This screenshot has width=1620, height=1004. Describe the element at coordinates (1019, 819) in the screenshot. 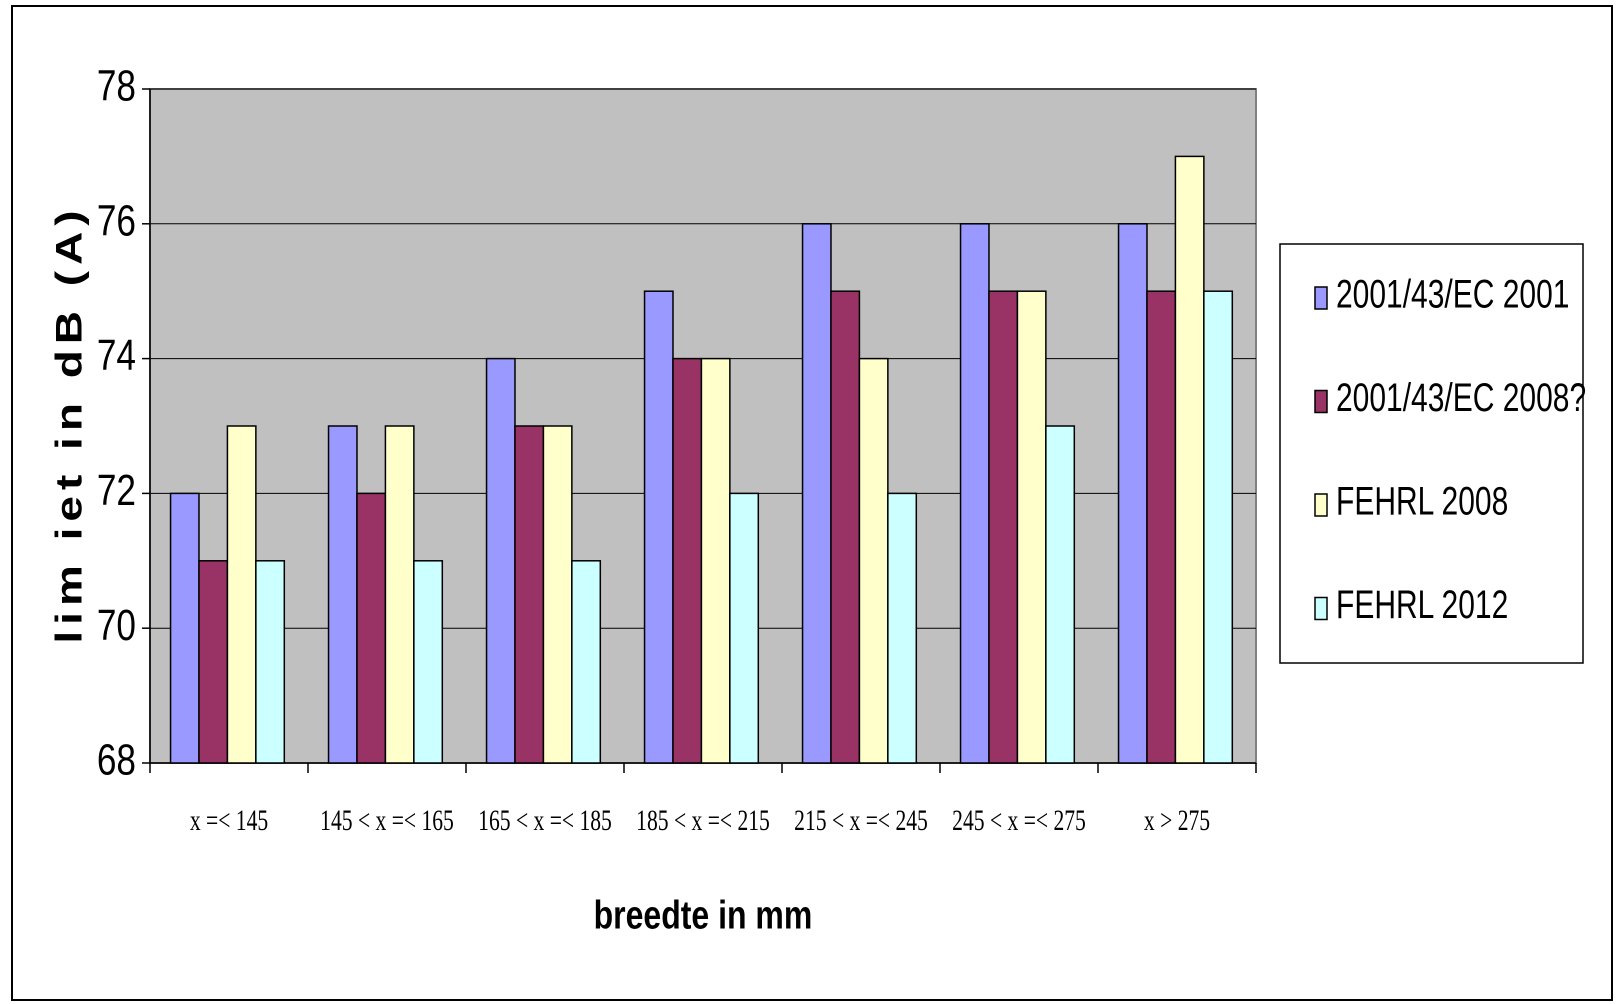

I see `x-tick-label: 245 < x =< 275` at that location.